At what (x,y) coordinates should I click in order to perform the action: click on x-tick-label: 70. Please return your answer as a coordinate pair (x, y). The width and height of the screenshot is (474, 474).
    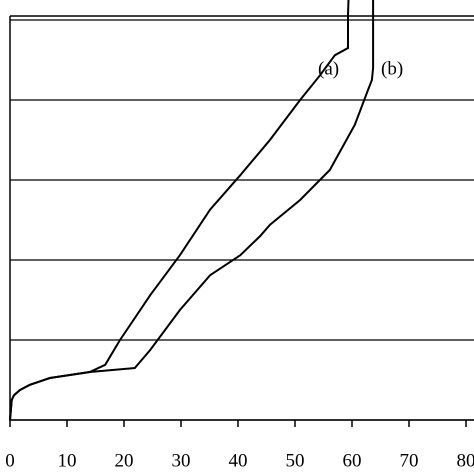
    Looking at the image, I should click on (409, 460).